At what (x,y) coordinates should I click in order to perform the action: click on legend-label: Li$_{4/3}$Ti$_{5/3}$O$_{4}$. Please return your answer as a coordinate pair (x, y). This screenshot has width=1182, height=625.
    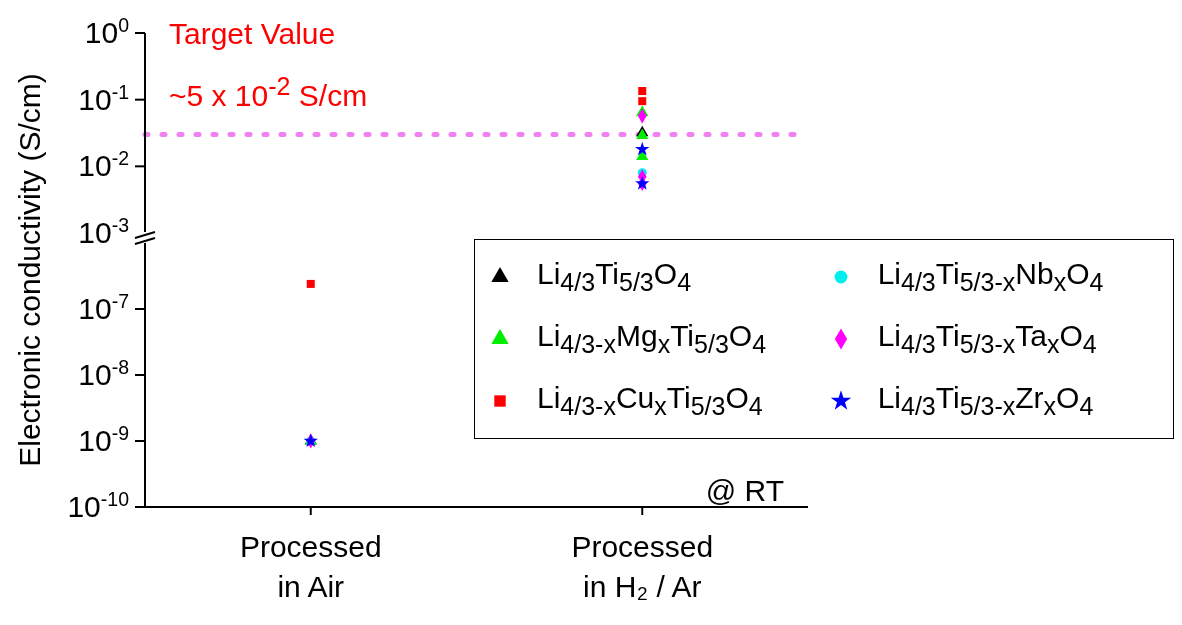
    Looking at the image, I should click on (614, 277).